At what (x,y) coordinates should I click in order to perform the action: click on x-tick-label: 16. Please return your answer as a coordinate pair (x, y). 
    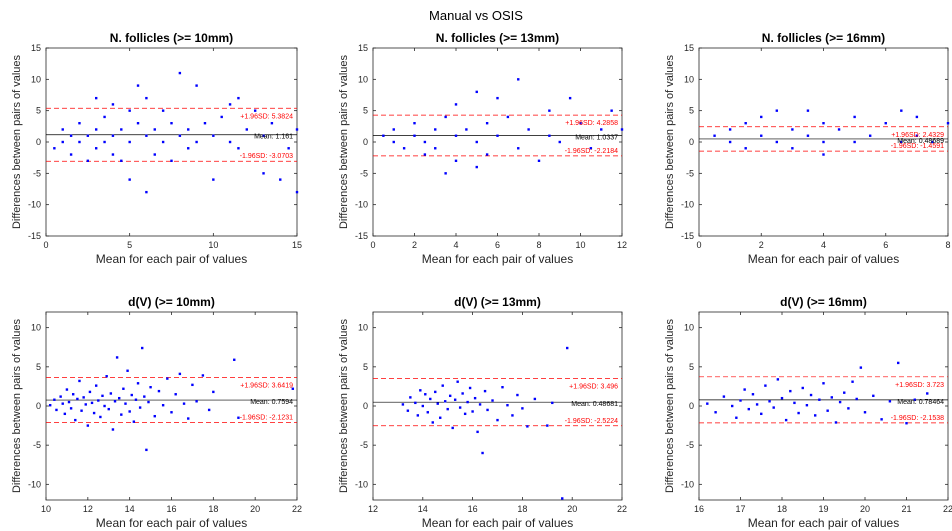
    Looking at the image, I should click on (699, 509).